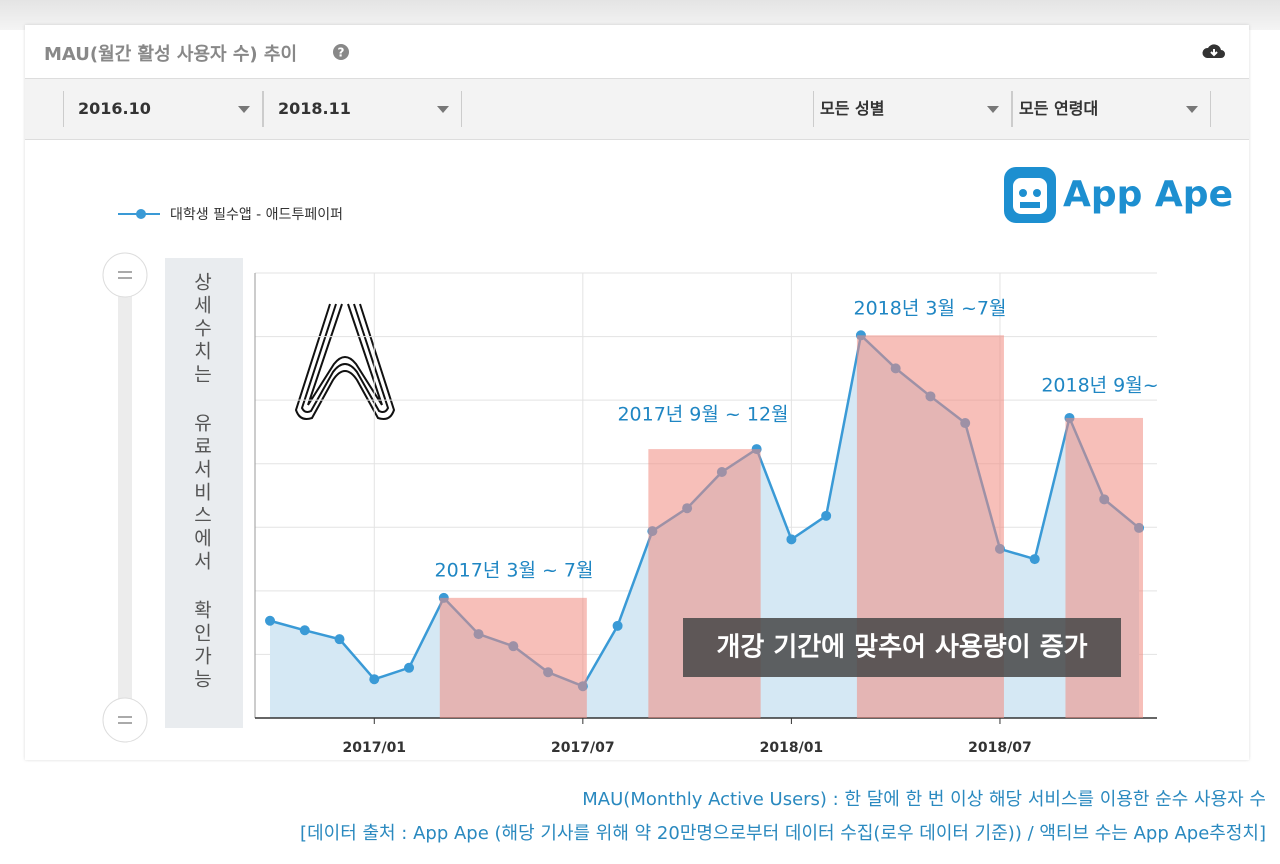  Describe the element at coordinates (1148, 194) in the screenshot. I see `brand-name: App Ape` at that location.